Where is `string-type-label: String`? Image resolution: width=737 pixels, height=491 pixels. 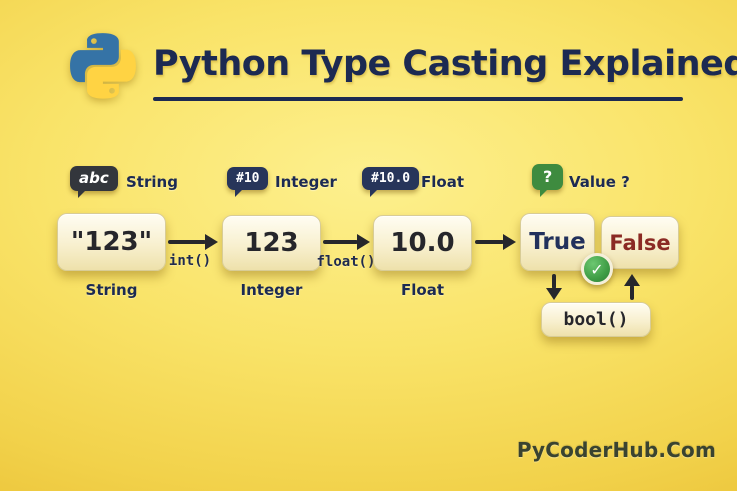 string-type-label: String is located at coordinates (111, 290).